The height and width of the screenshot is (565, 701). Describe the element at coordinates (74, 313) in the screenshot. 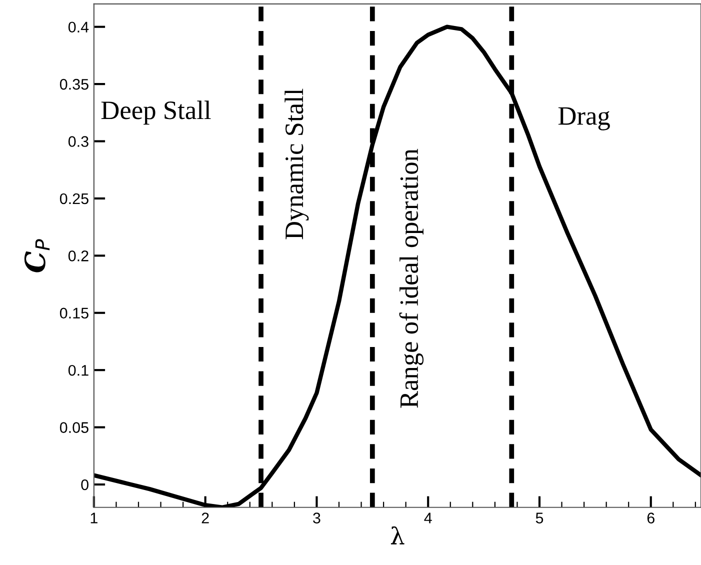

I see `y-tick-label: 0.15` at that location.